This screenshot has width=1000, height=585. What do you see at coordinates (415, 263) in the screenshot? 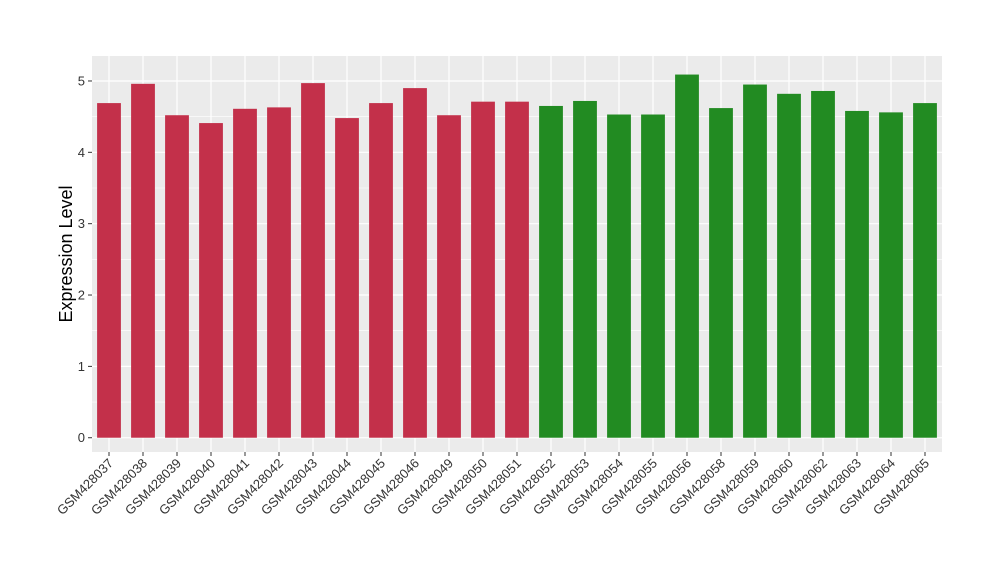
I see `bar-GSM428046` at bounding box center [415, 263].